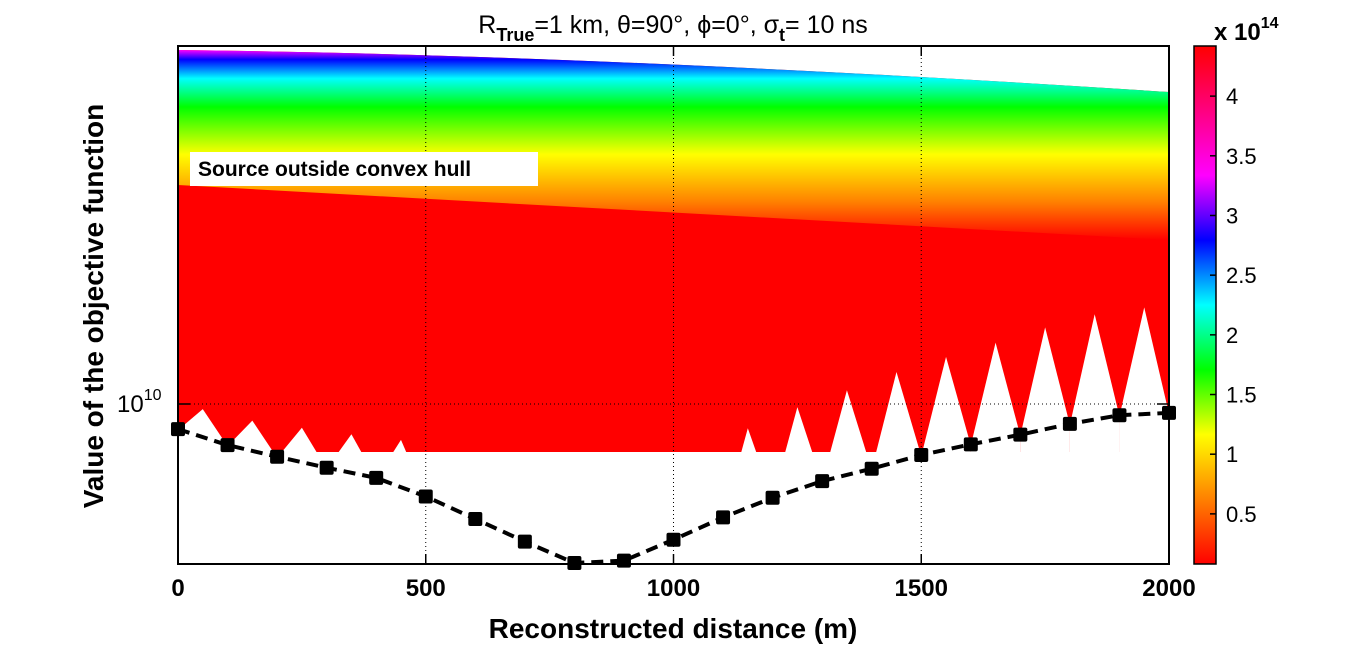 The image size is (1366, 646). I want to click on x-axis-label: Reconstructed distance (m), so click(673, 628).